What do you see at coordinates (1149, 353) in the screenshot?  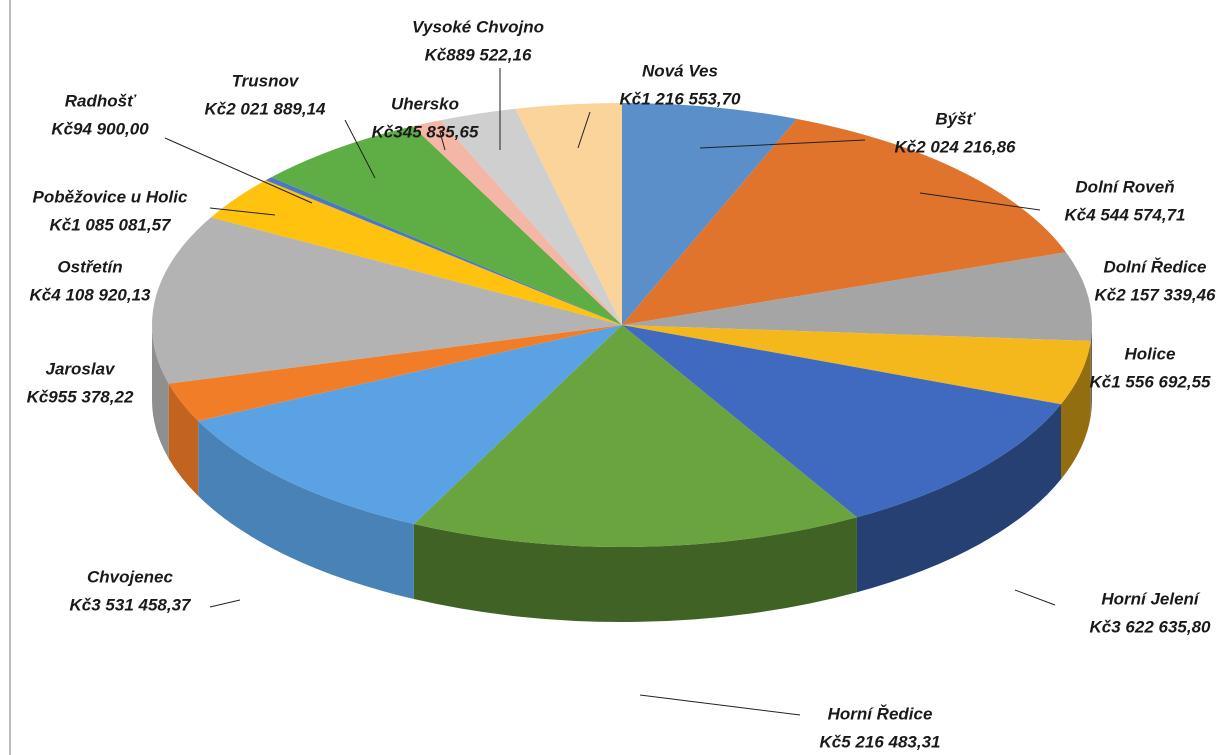 I see `category-label: Holice` at bounding box center [1149, 353].